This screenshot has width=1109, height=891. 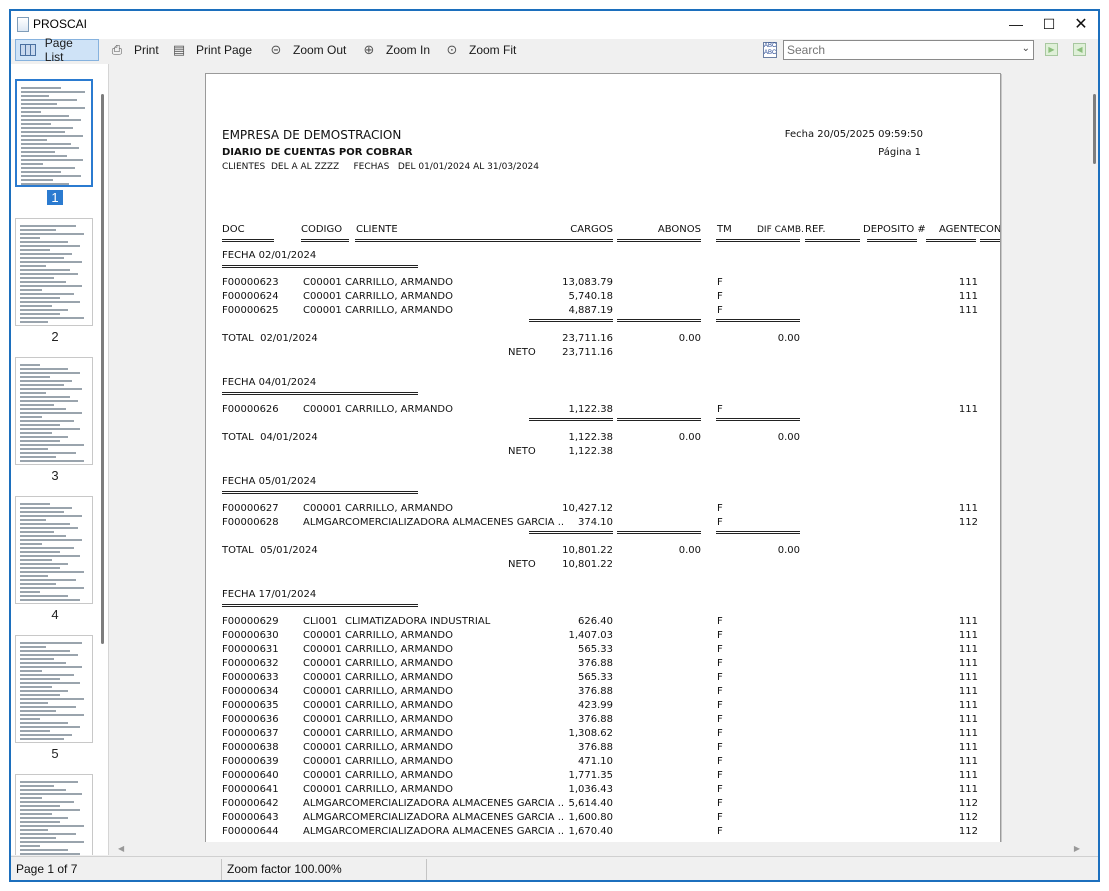 What do you see at coordinates (57, 50) in the screenshot?
I see `page-list-button: Page List` at bounding box center [57, 50].